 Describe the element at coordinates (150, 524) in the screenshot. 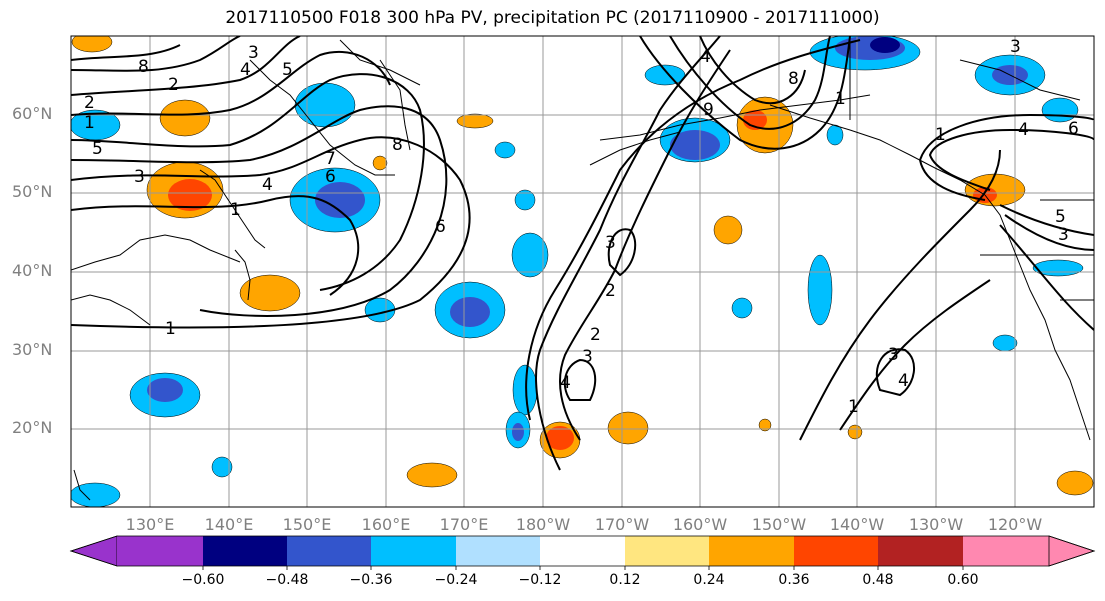

I see `longitude-label: 130°E` at that location.